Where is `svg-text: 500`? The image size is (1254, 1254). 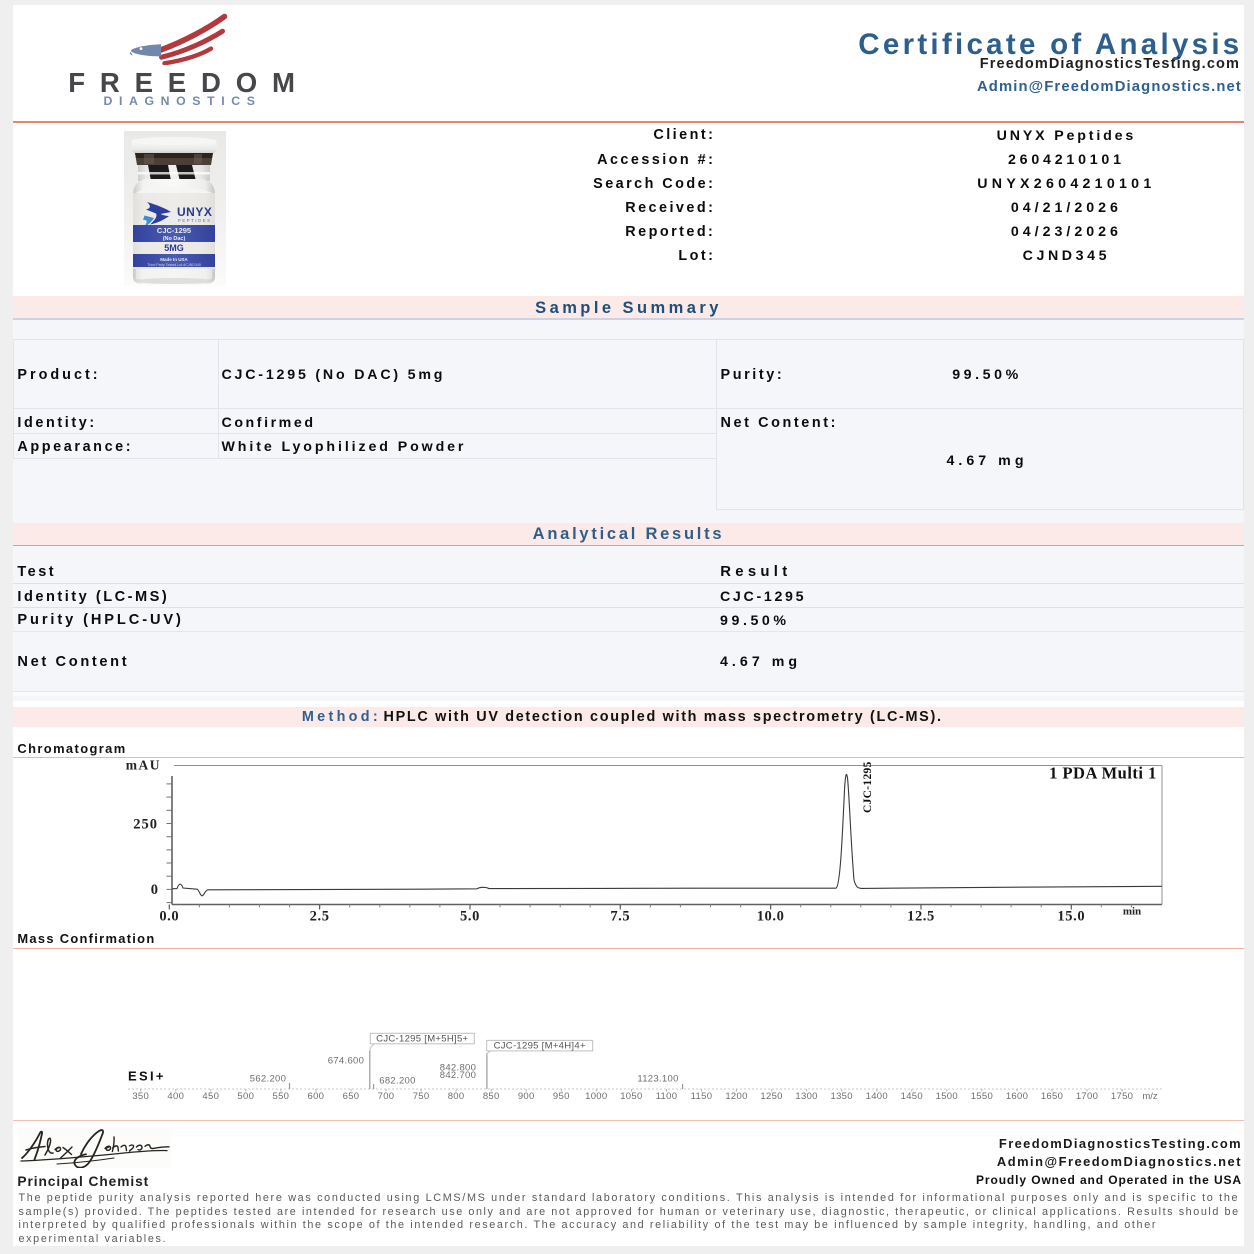 svg-text: 500 is located at coordinates (245, 1096).